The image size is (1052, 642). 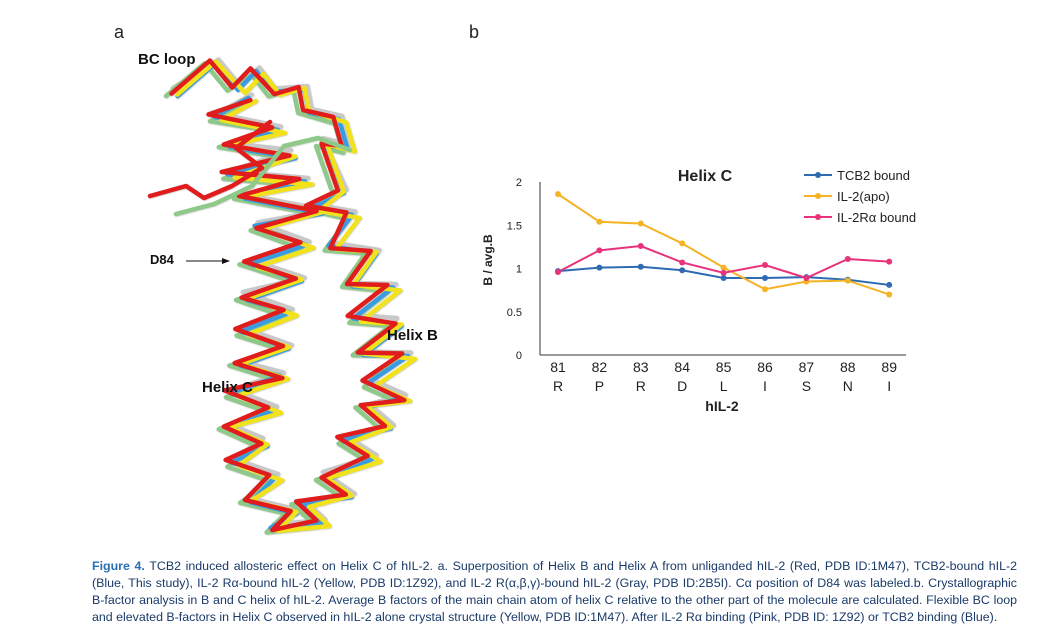 I want to click on backbone-trace-green-bc-loop, so click(x=263, y=176).